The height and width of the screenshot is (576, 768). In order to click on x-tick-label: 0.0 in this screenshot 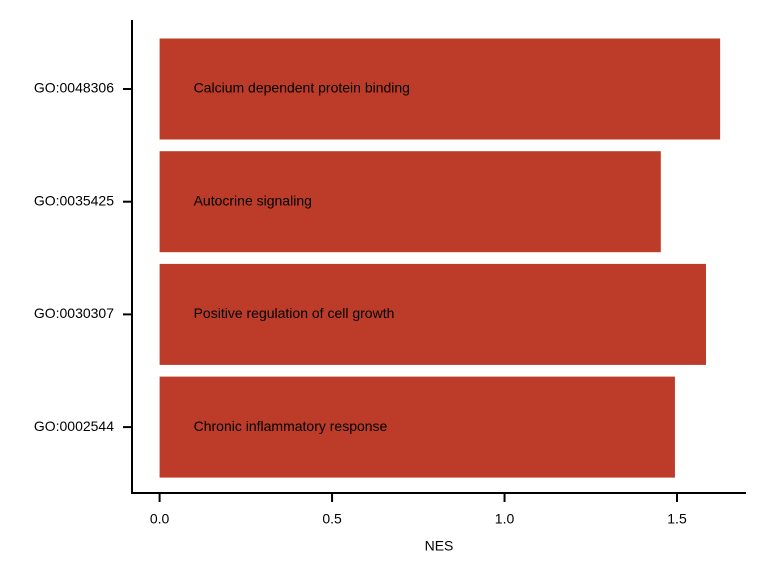, I will do `click(160, 519)`.